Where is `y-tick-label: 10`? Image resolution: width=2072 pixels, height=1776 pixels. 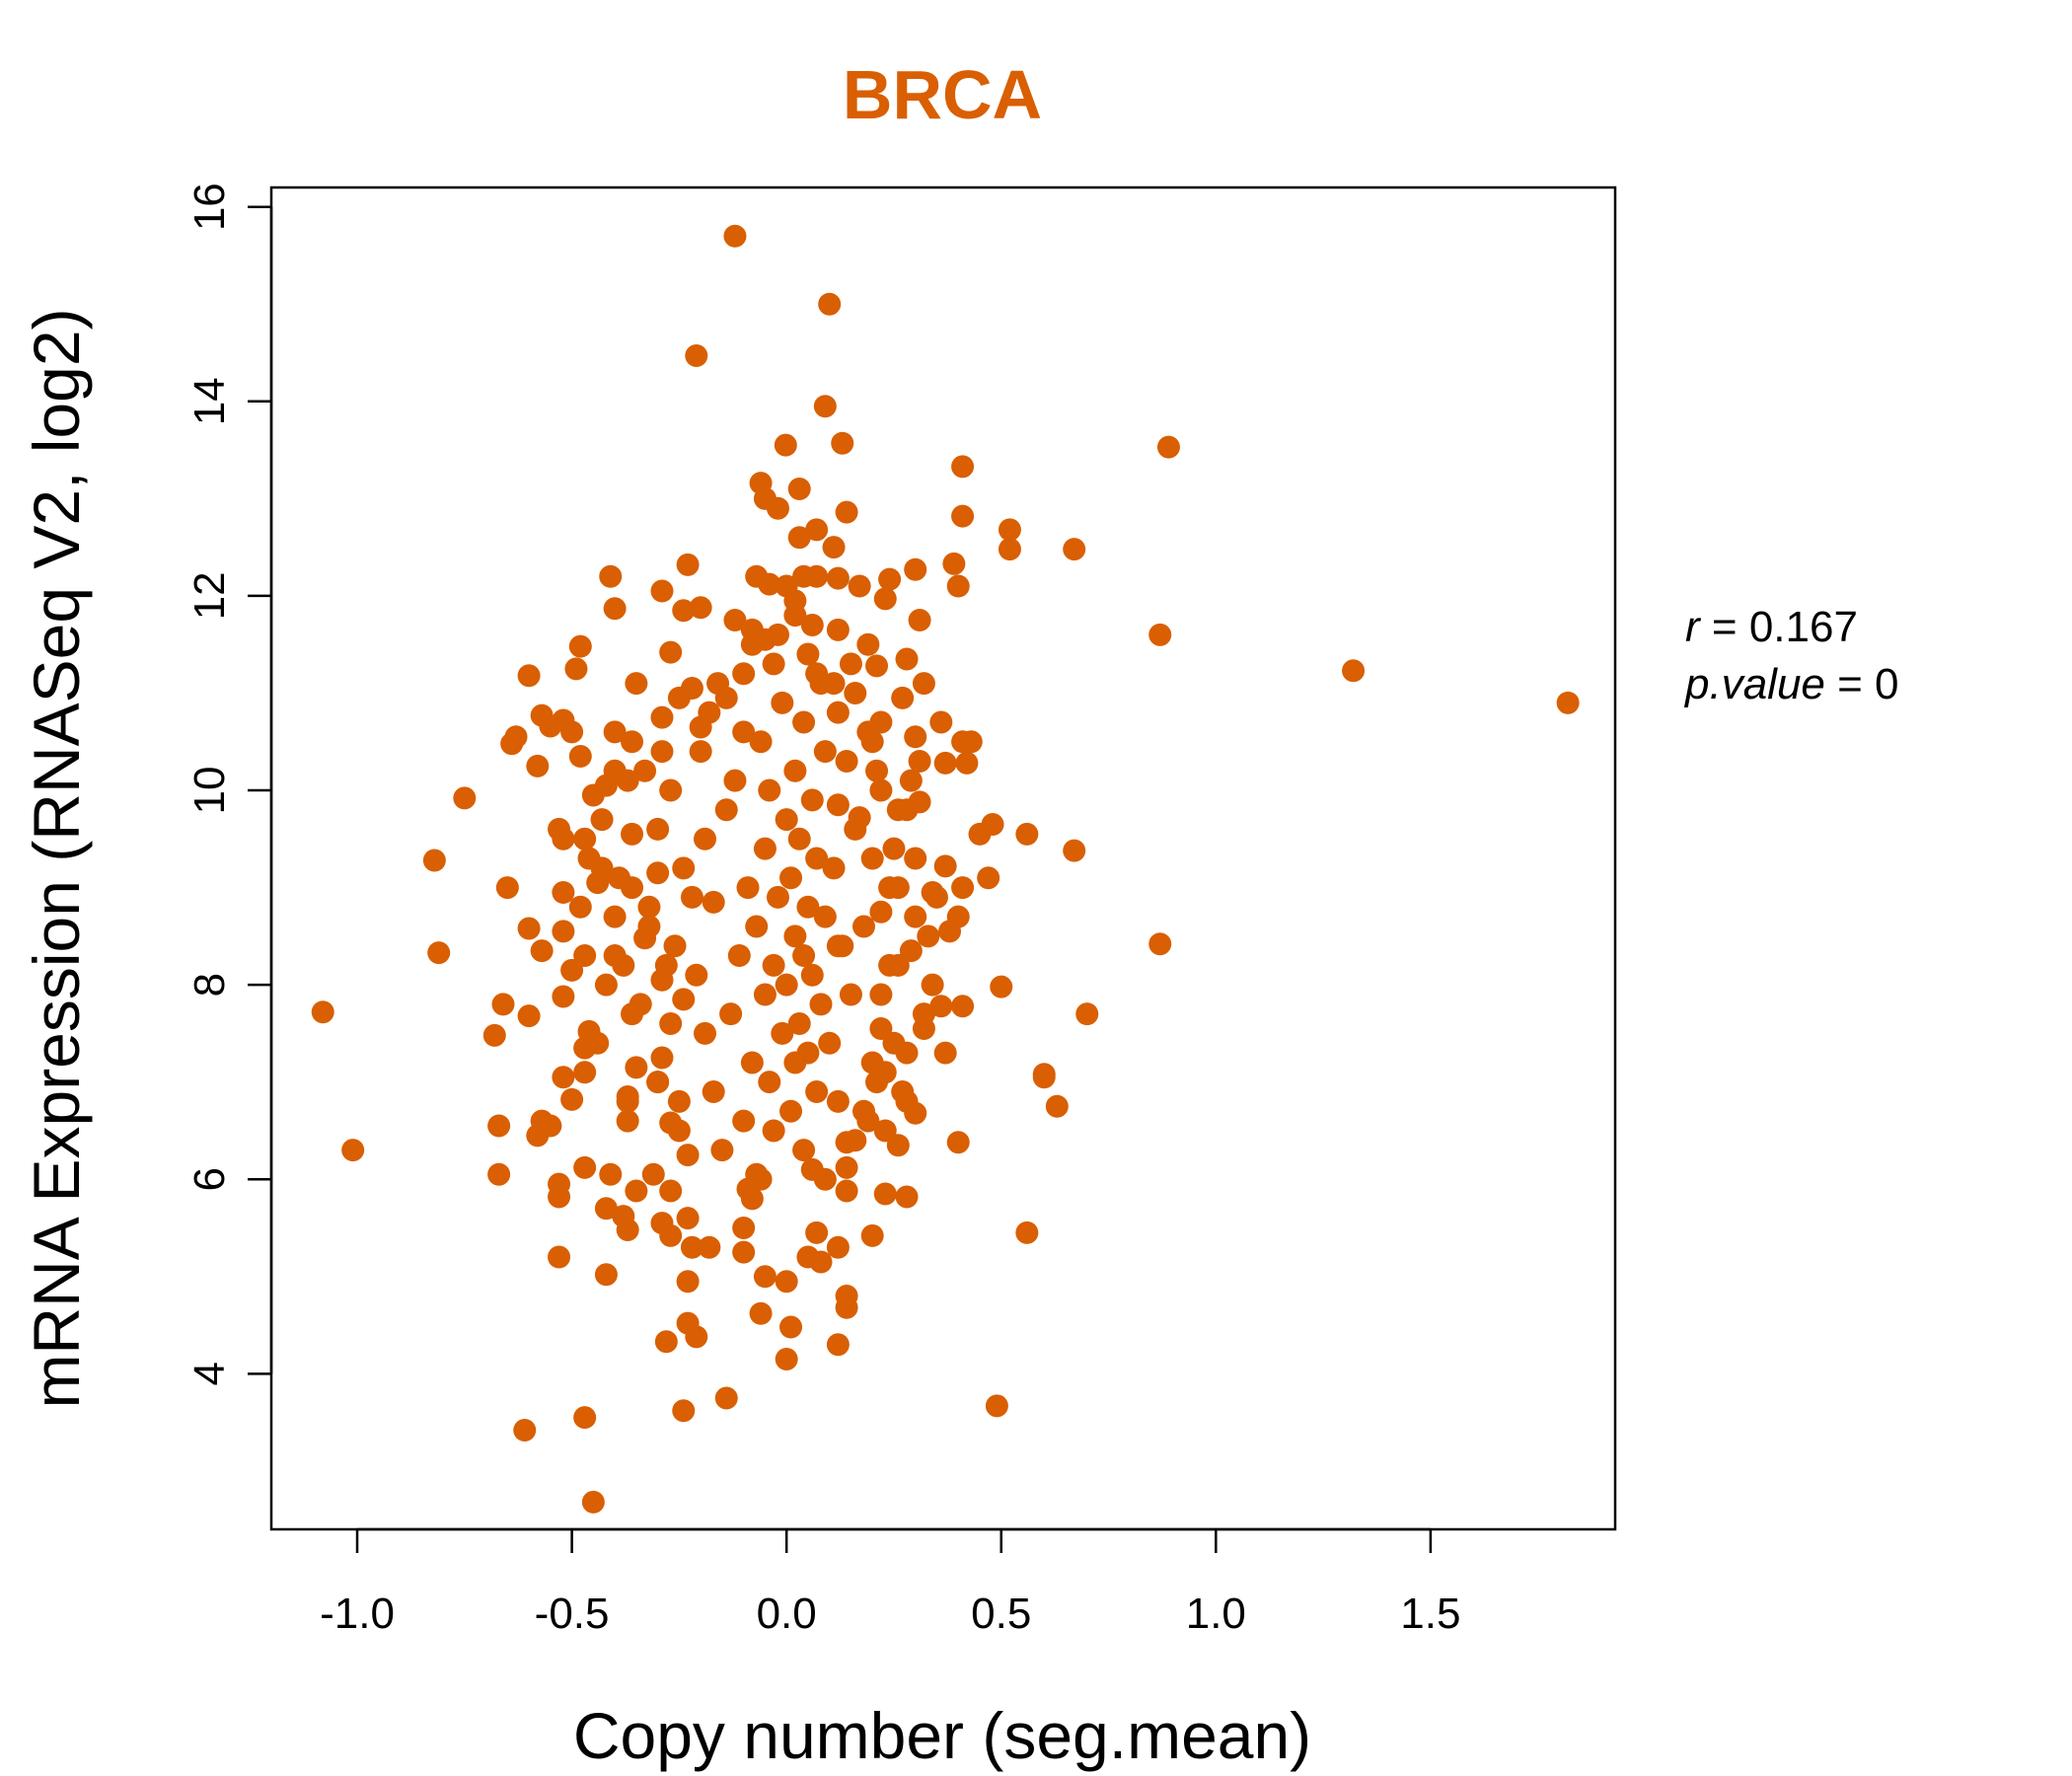 y-tick-label: 10 is located at coordinates (210, 791).